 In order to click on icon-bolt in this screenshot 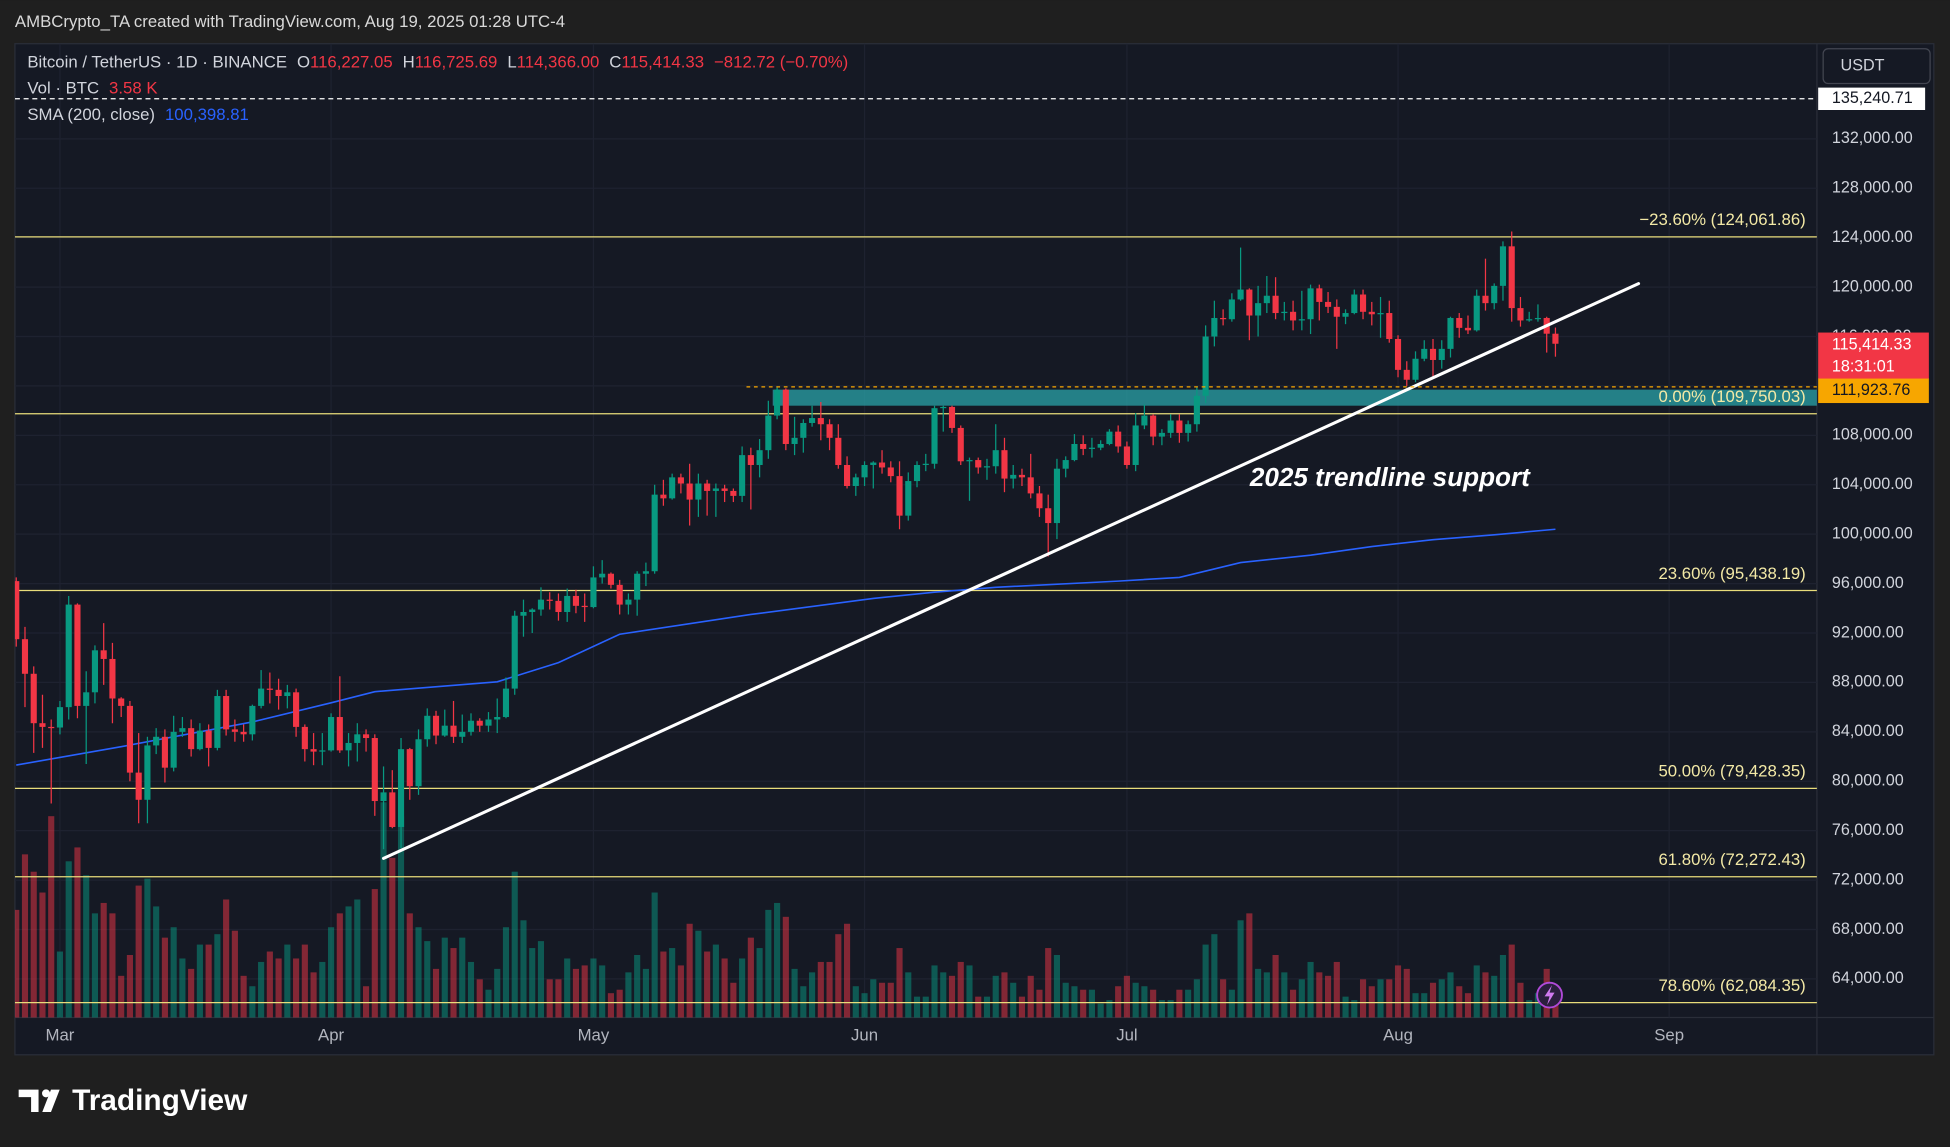, I will do `click(1549, 995)`.